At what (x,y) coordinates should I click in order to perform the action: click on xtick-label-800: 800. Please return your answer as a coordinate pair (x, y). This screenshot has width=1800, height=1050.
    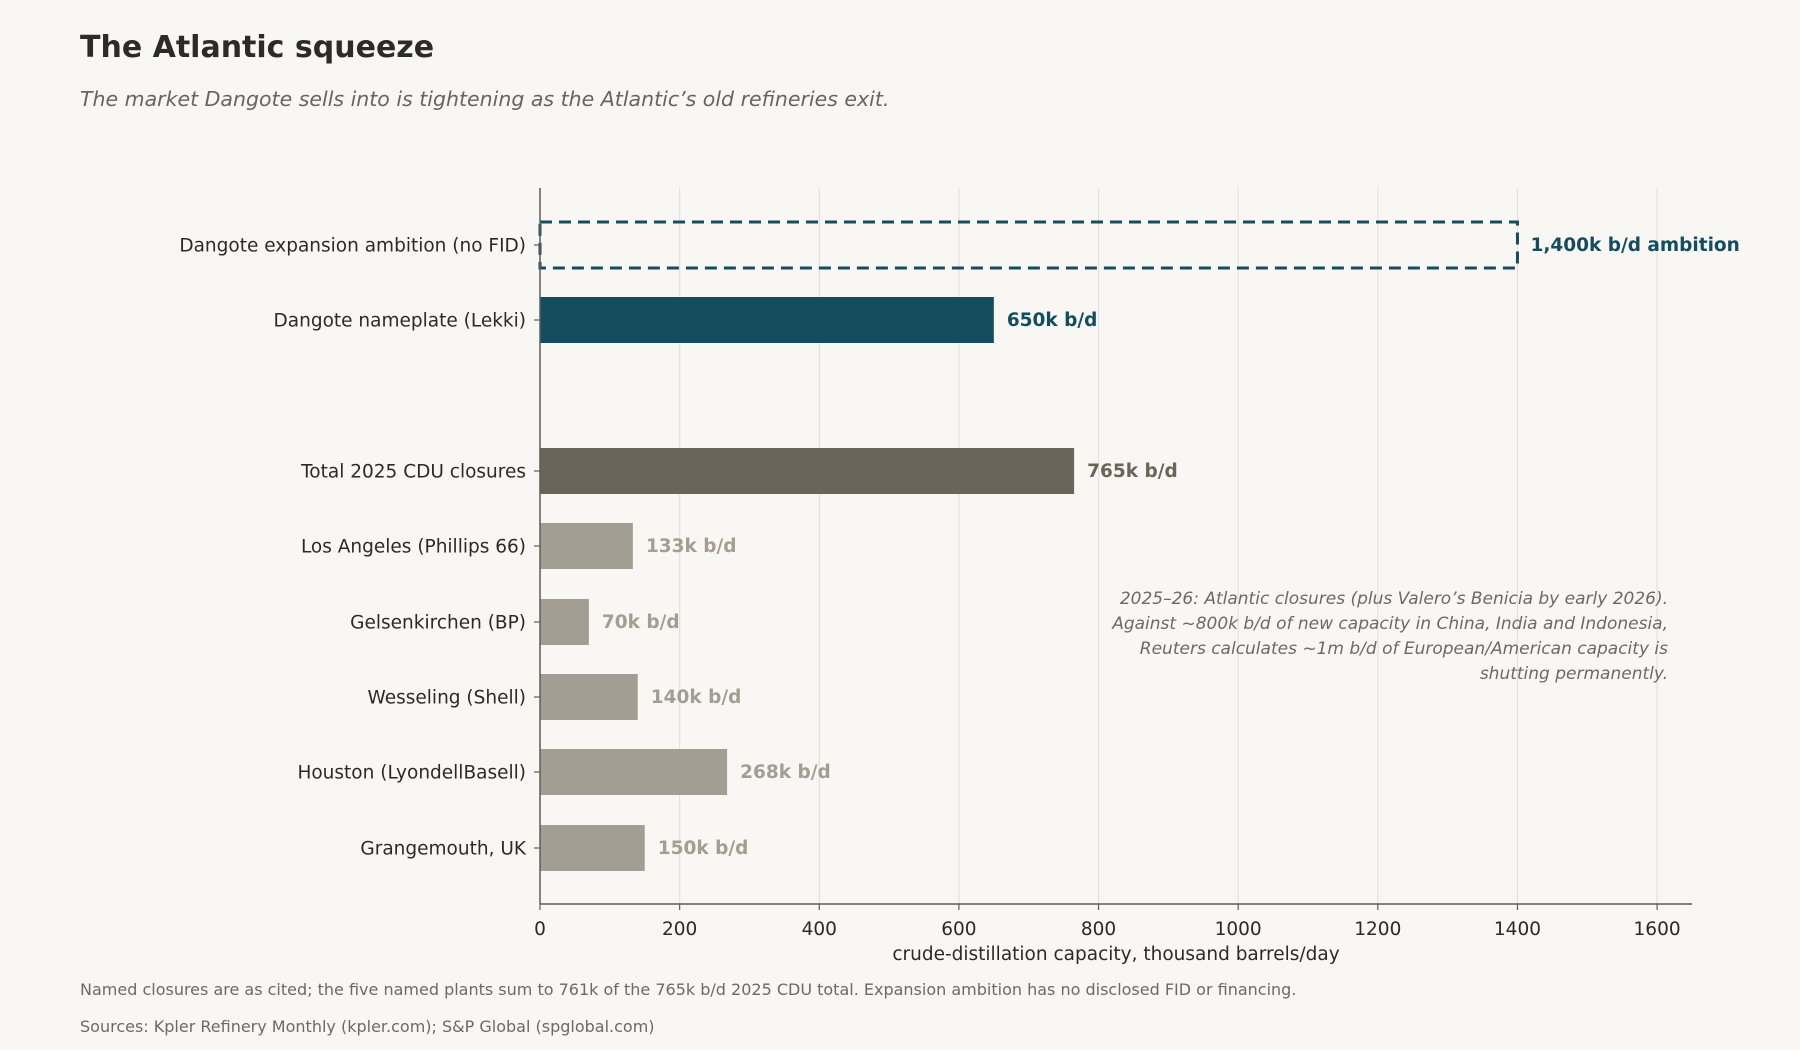
    Looking at the image, I should click on (1098, 929).